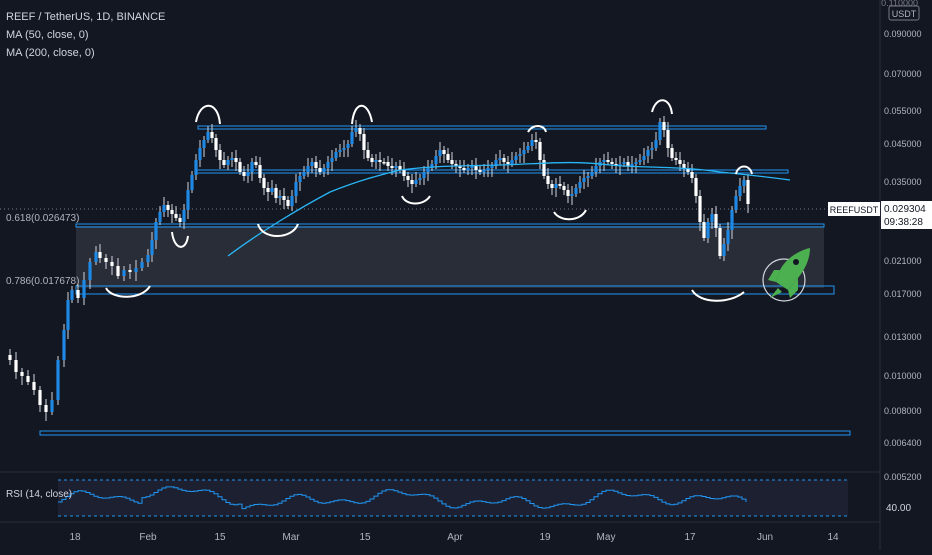 This screenshot has height=555, width=932. I want to click on time-axis-label: Apr, so click(455, 537).